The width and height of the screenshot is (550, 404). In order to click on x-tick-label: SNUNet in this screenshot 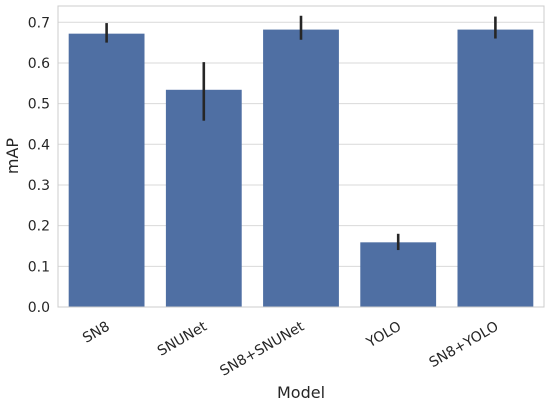, I will do `click(182, 338)`.